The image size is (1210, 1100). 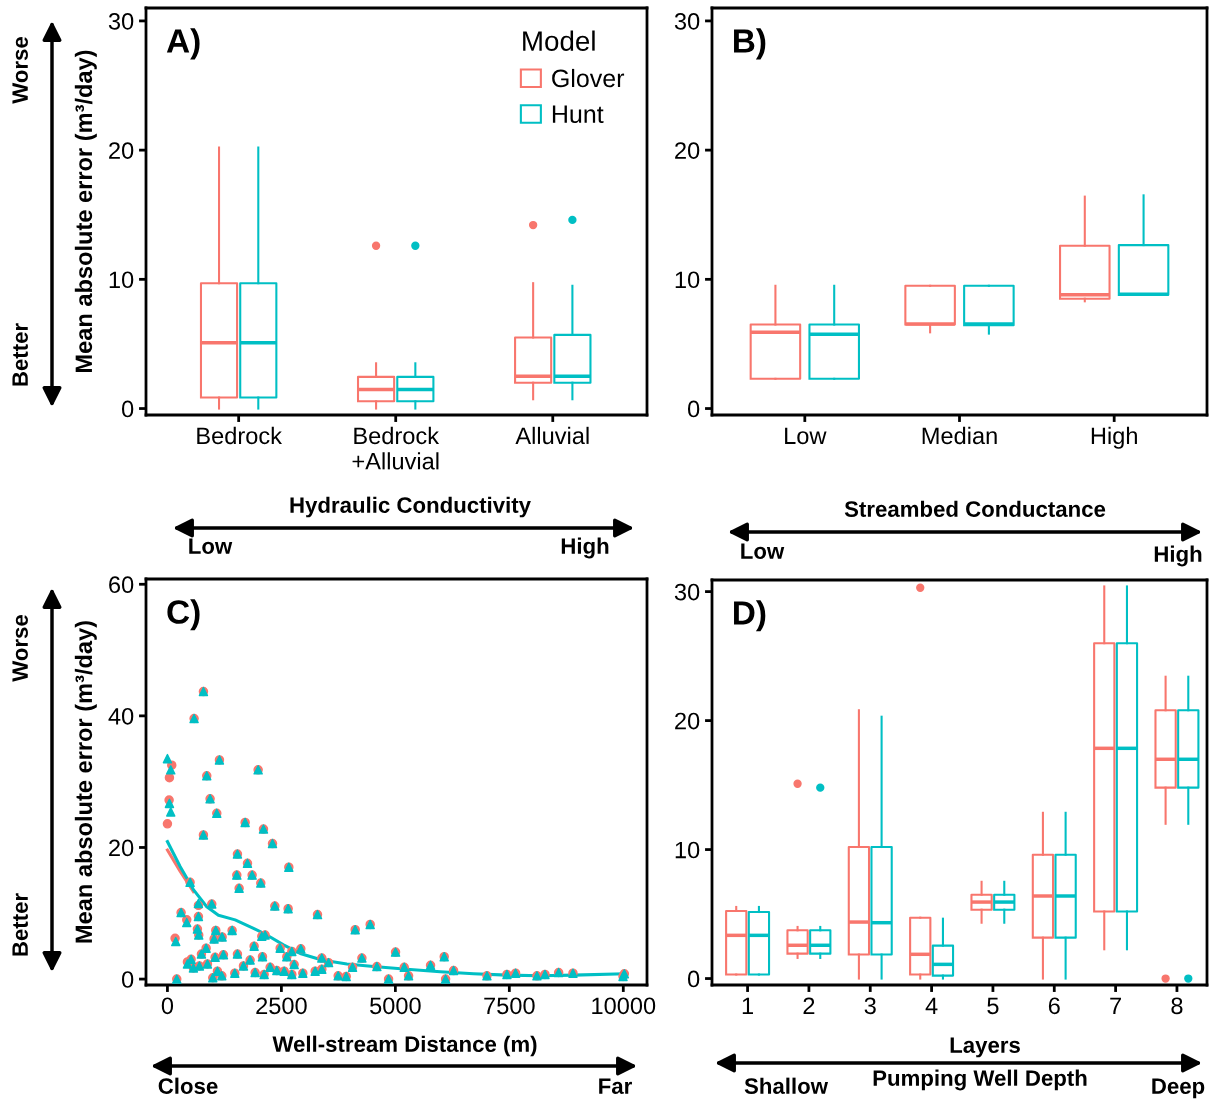 I want to click on x-tick-label: Bedrock, so click(x=239, y=435).